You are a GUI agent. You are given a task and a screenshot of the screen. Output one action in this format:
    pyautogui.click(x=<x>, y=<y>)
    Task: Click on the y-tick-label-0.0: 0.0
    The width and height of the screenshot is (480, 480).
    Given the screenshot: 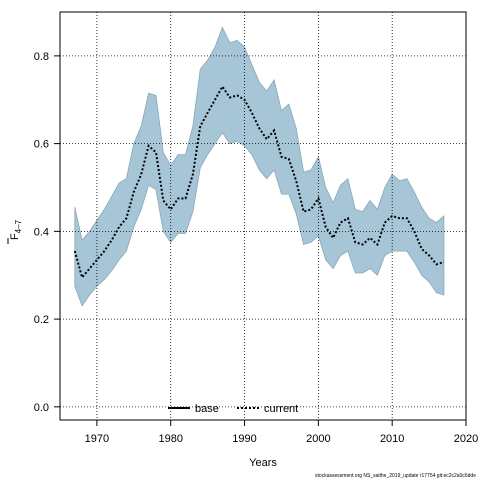 What is the action you would take?
    pyautogui.click(x=41, y=408)
    